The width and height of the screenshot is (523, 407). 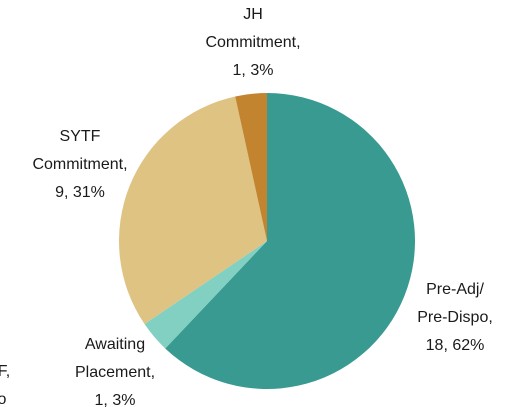 What do you see at coordinates (253, 14) in the screenshot?
I see `slice-label: JH` at bounding box center [253, 14].